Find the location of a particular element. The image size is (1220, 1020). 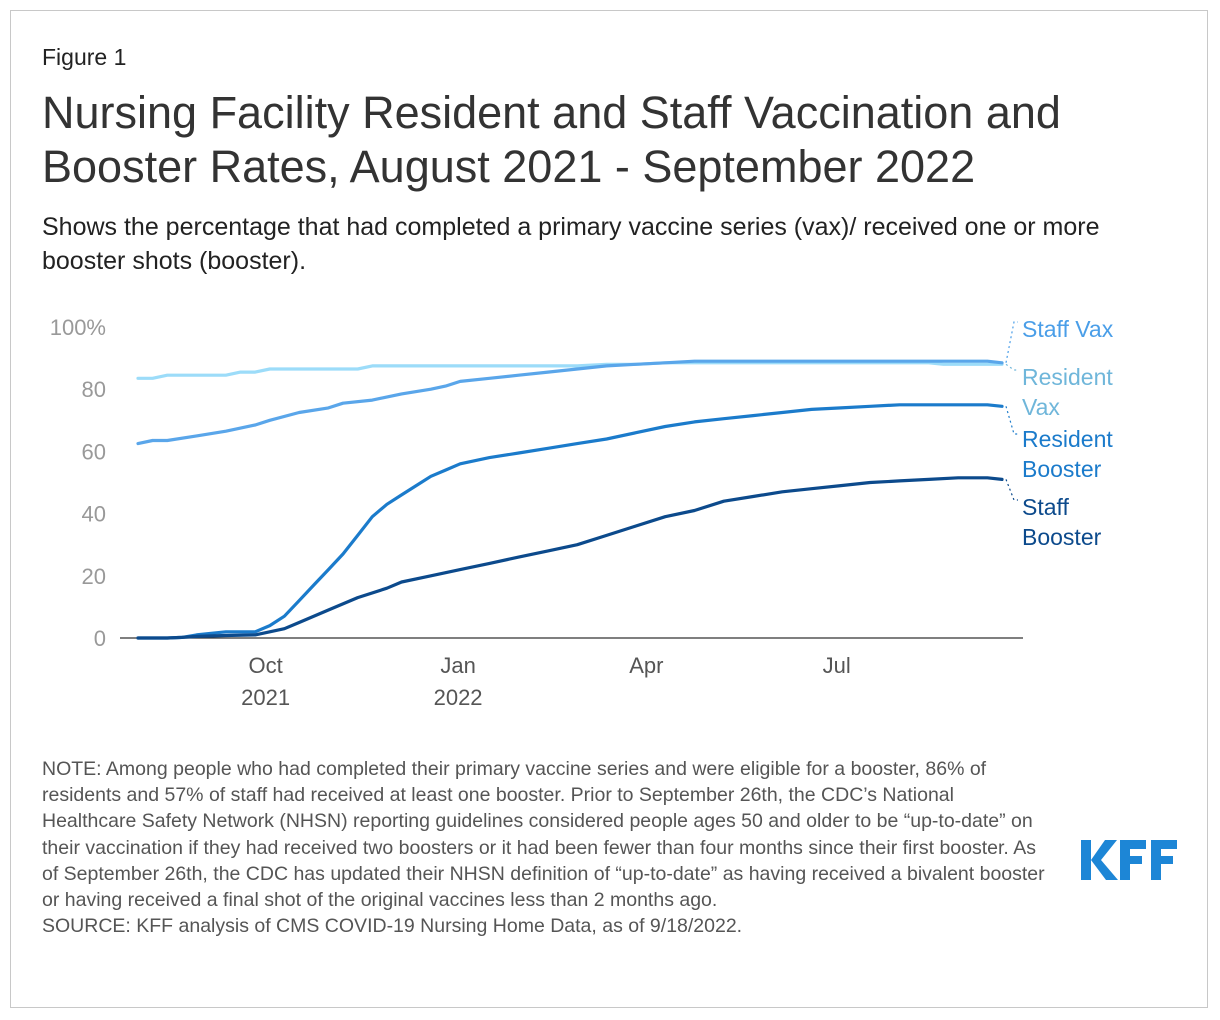

x-tick-label: 2022 is located at coordinates (458, 697).